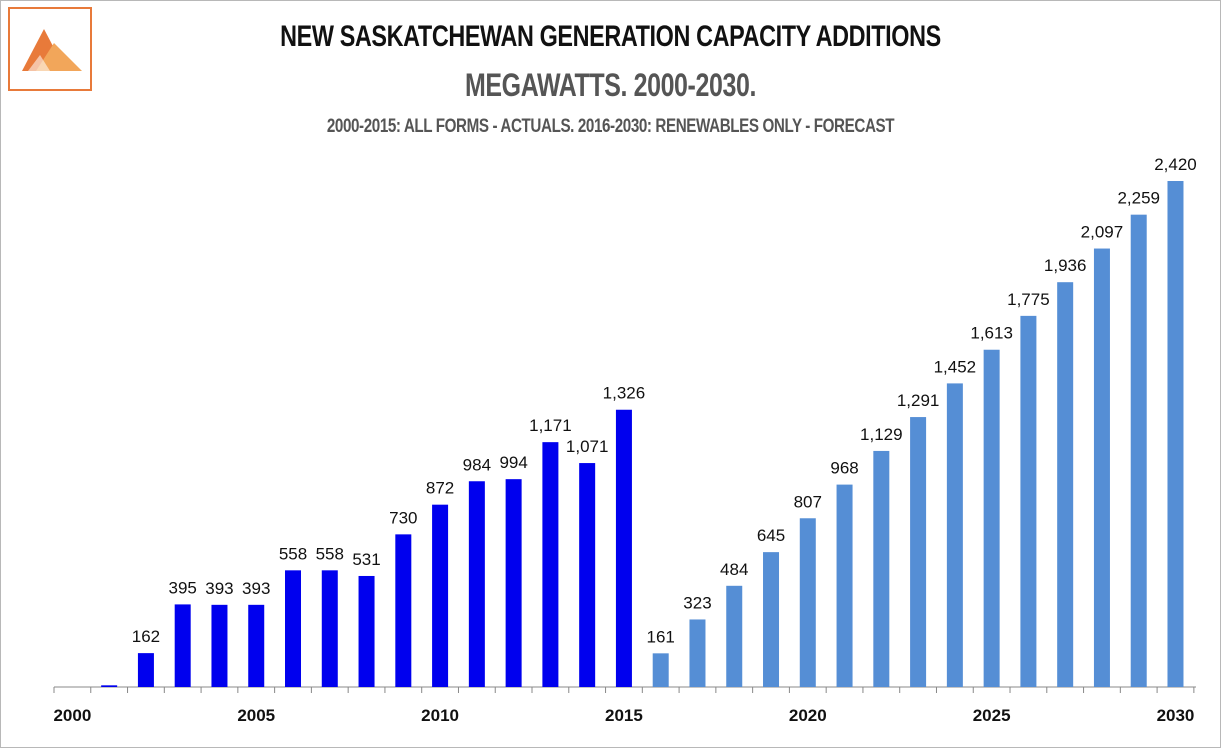 Image resolution: width=1221 pixels, height=748 pixels. I want to click on data-label: 968, so click(844, 468).